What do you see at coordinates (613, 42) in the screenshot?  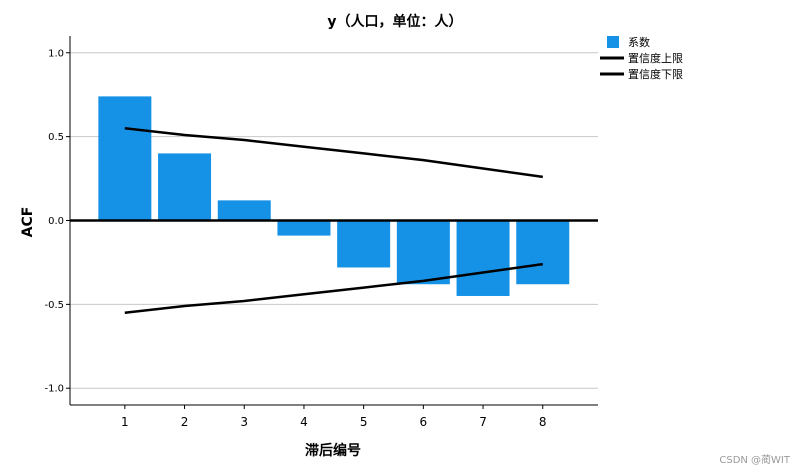 I see `legend-swatch-coefficient` at bounding box center [613, 42].